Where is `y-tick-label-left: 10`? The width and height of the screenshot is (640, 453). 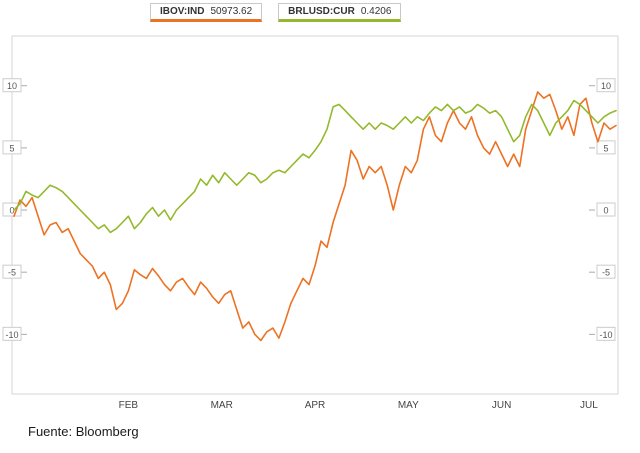
y-tick-label-left: 10 is located at coordinates (12, 86).